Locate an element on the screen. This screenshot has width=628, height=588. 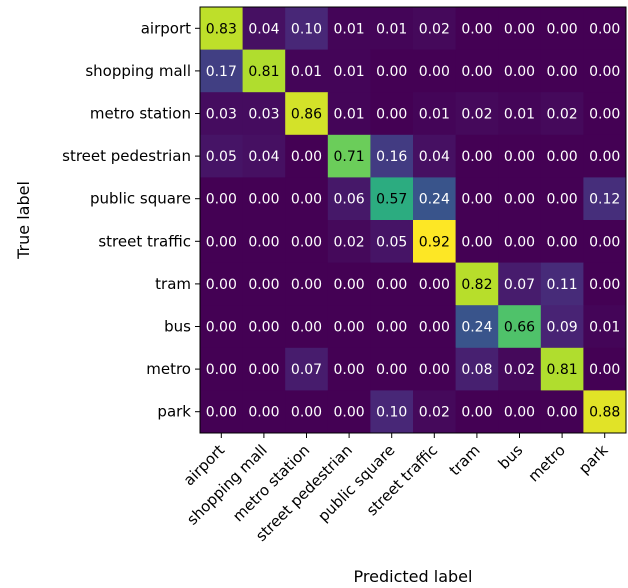
cell-value-label: 0.88 is located at coordinates (604, 413).